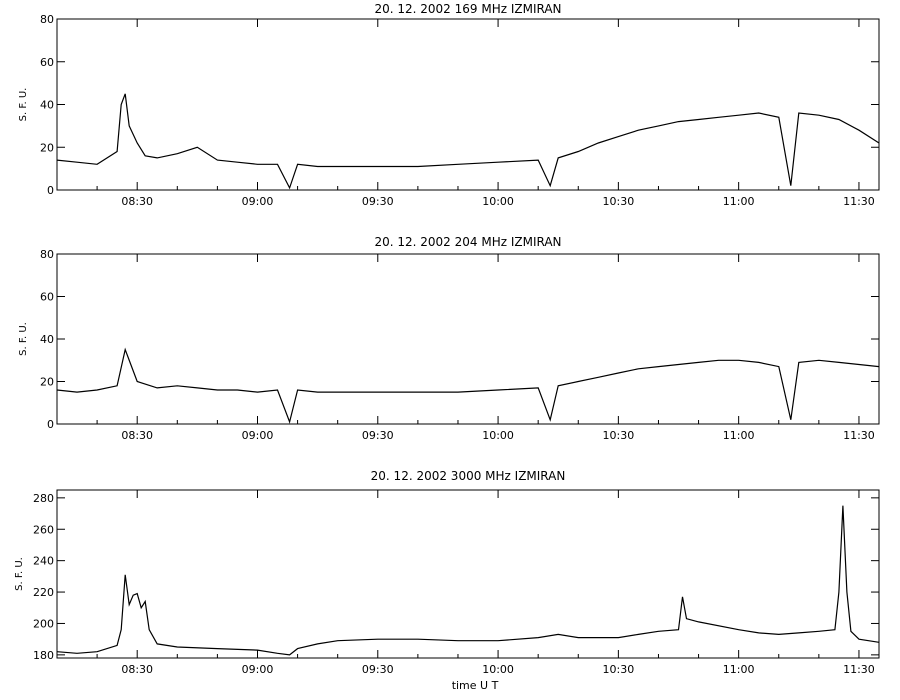 This screenshot has width=900, height=700. I want to click on chart-title: 20. 12. 2002 204 MHz IZMIRAN, so click(467, 242).